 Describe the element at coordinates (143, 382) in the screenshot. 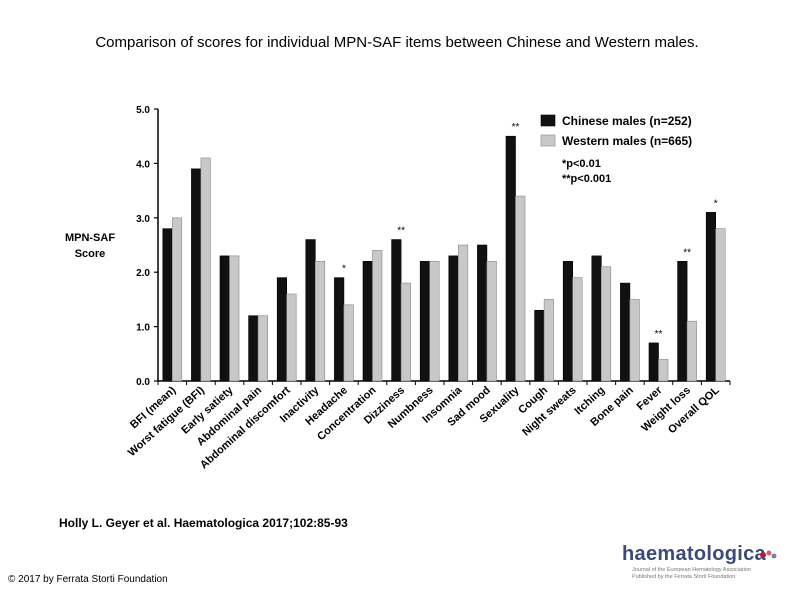

I see `y-tick-label: 0.0` at that location.